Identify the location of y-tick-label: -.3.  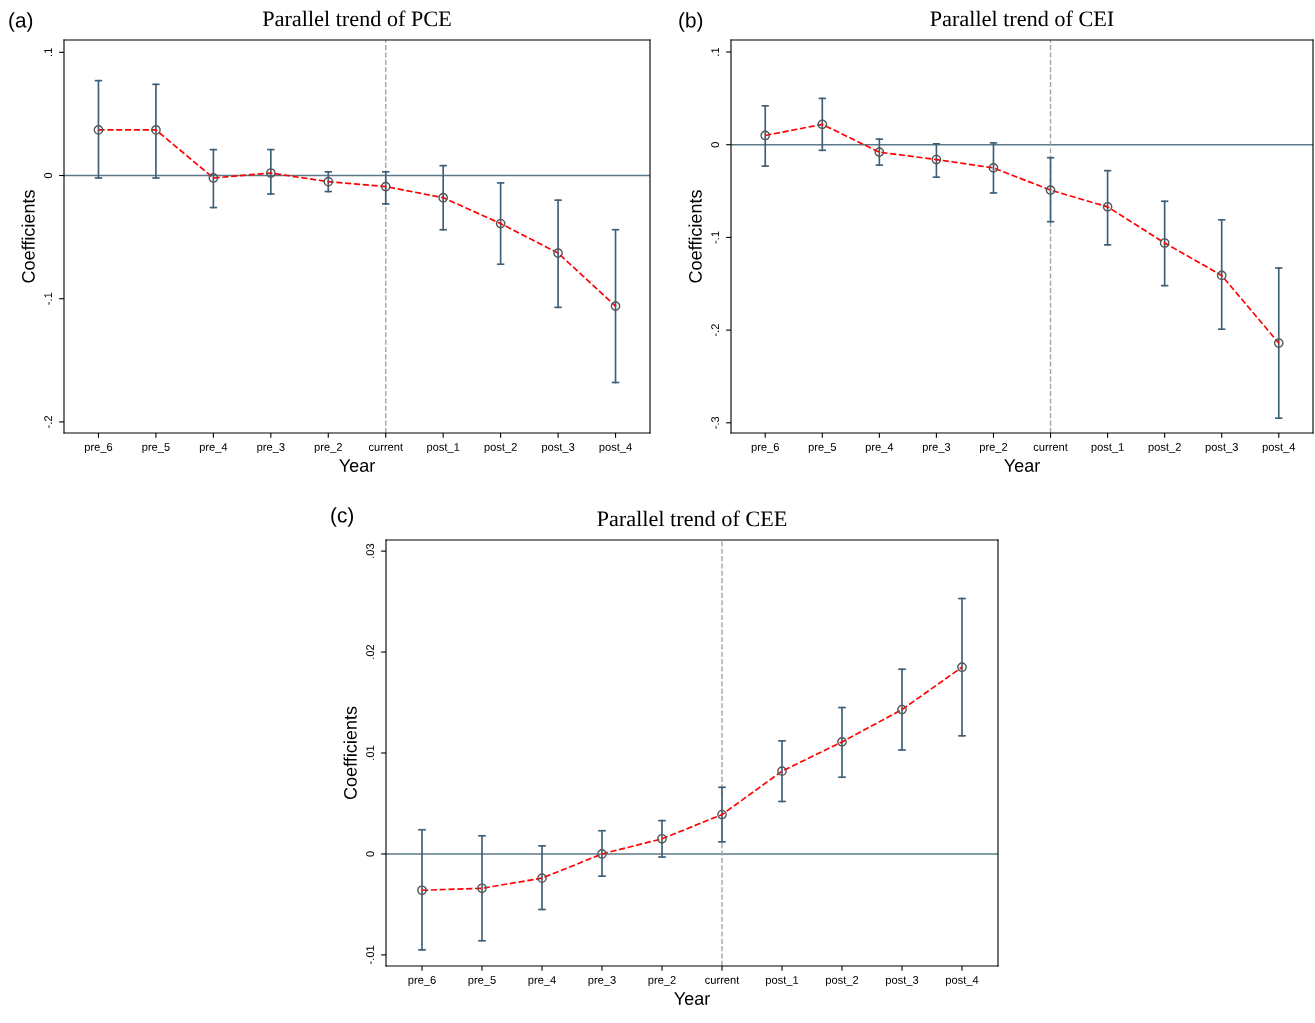
(715, 422).